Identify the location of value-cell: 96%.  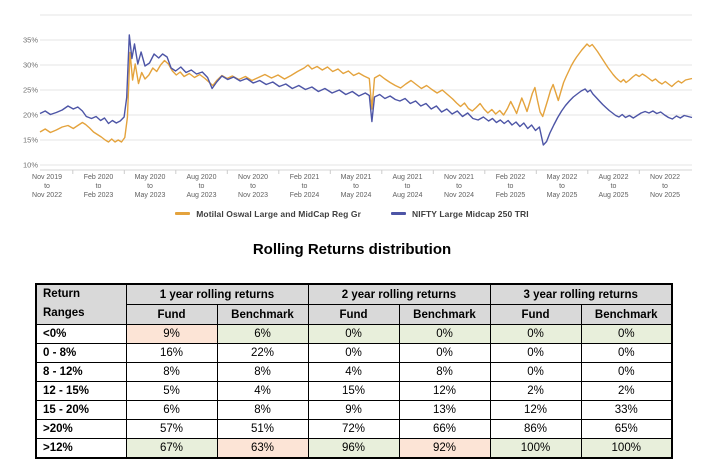
(353, 448).